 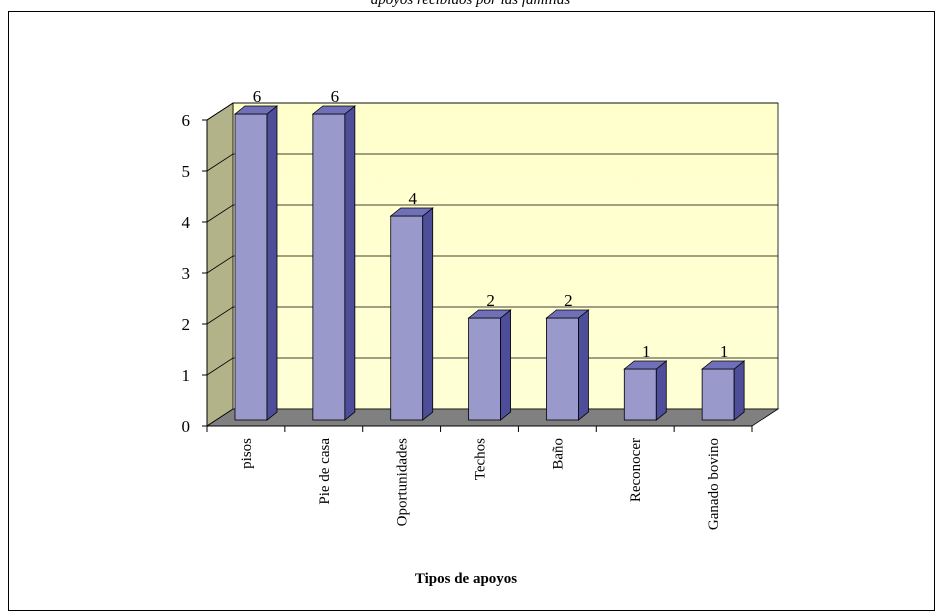 What do you see at coordinates (470, 4) in the screenshot?
I see `figure-caption: apoyos recibidos por las familias` at bounding box center [470, 4].